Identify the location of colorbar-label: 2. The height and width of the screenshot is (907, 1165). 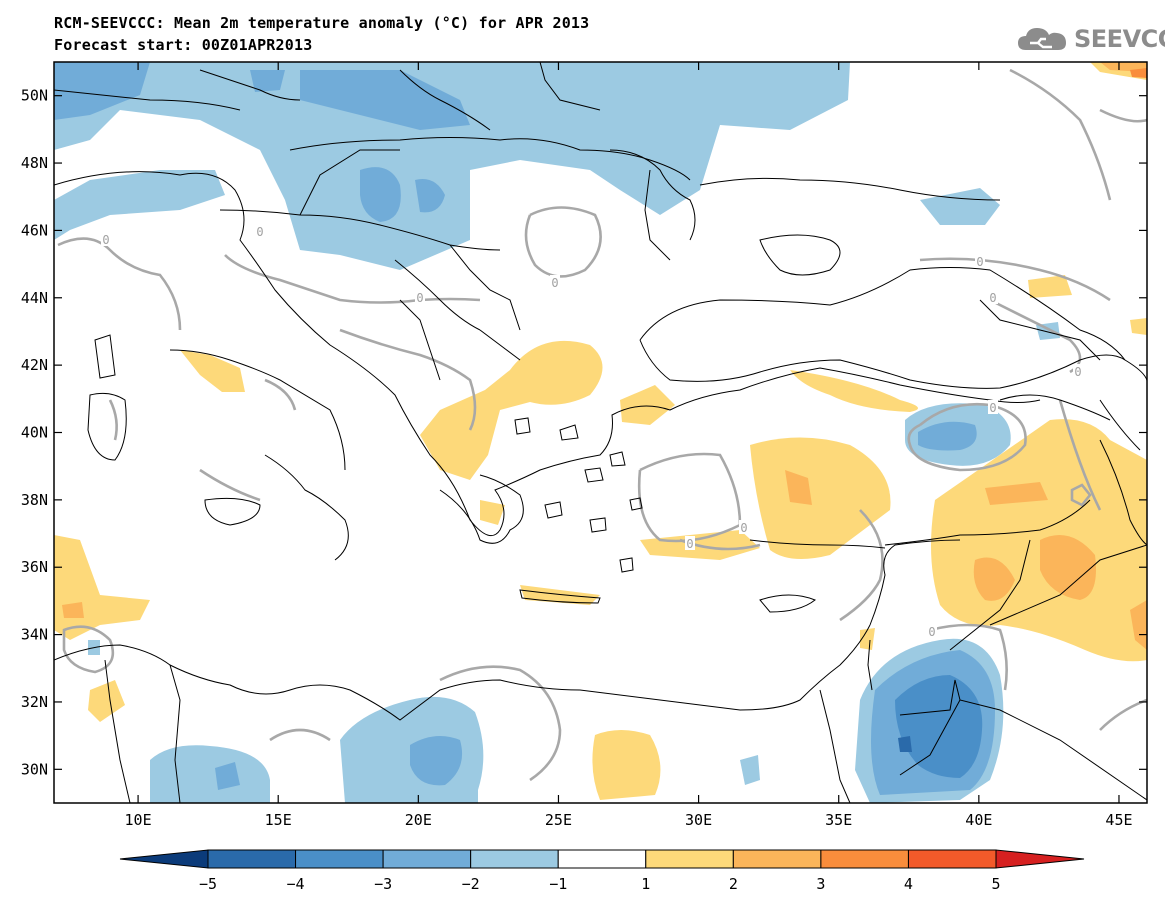
(733, 884).